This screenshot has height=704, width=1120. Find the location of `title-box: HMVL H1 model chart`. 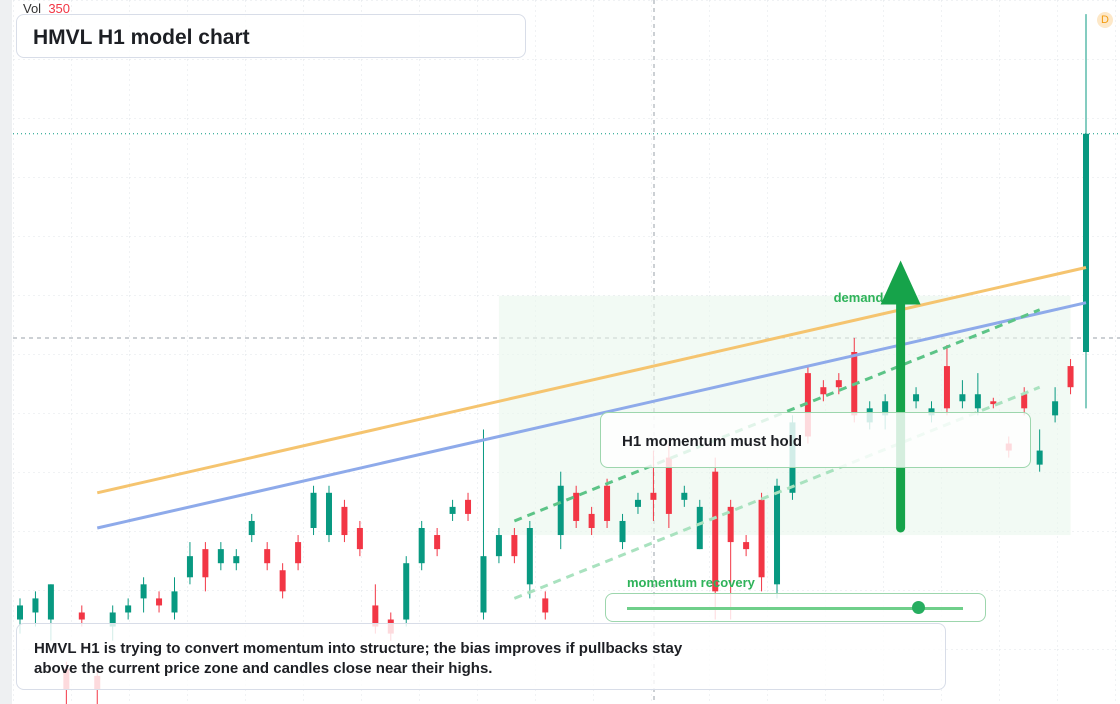

title-box: HMVL H1 model chart is located at coordinates (271, 36).